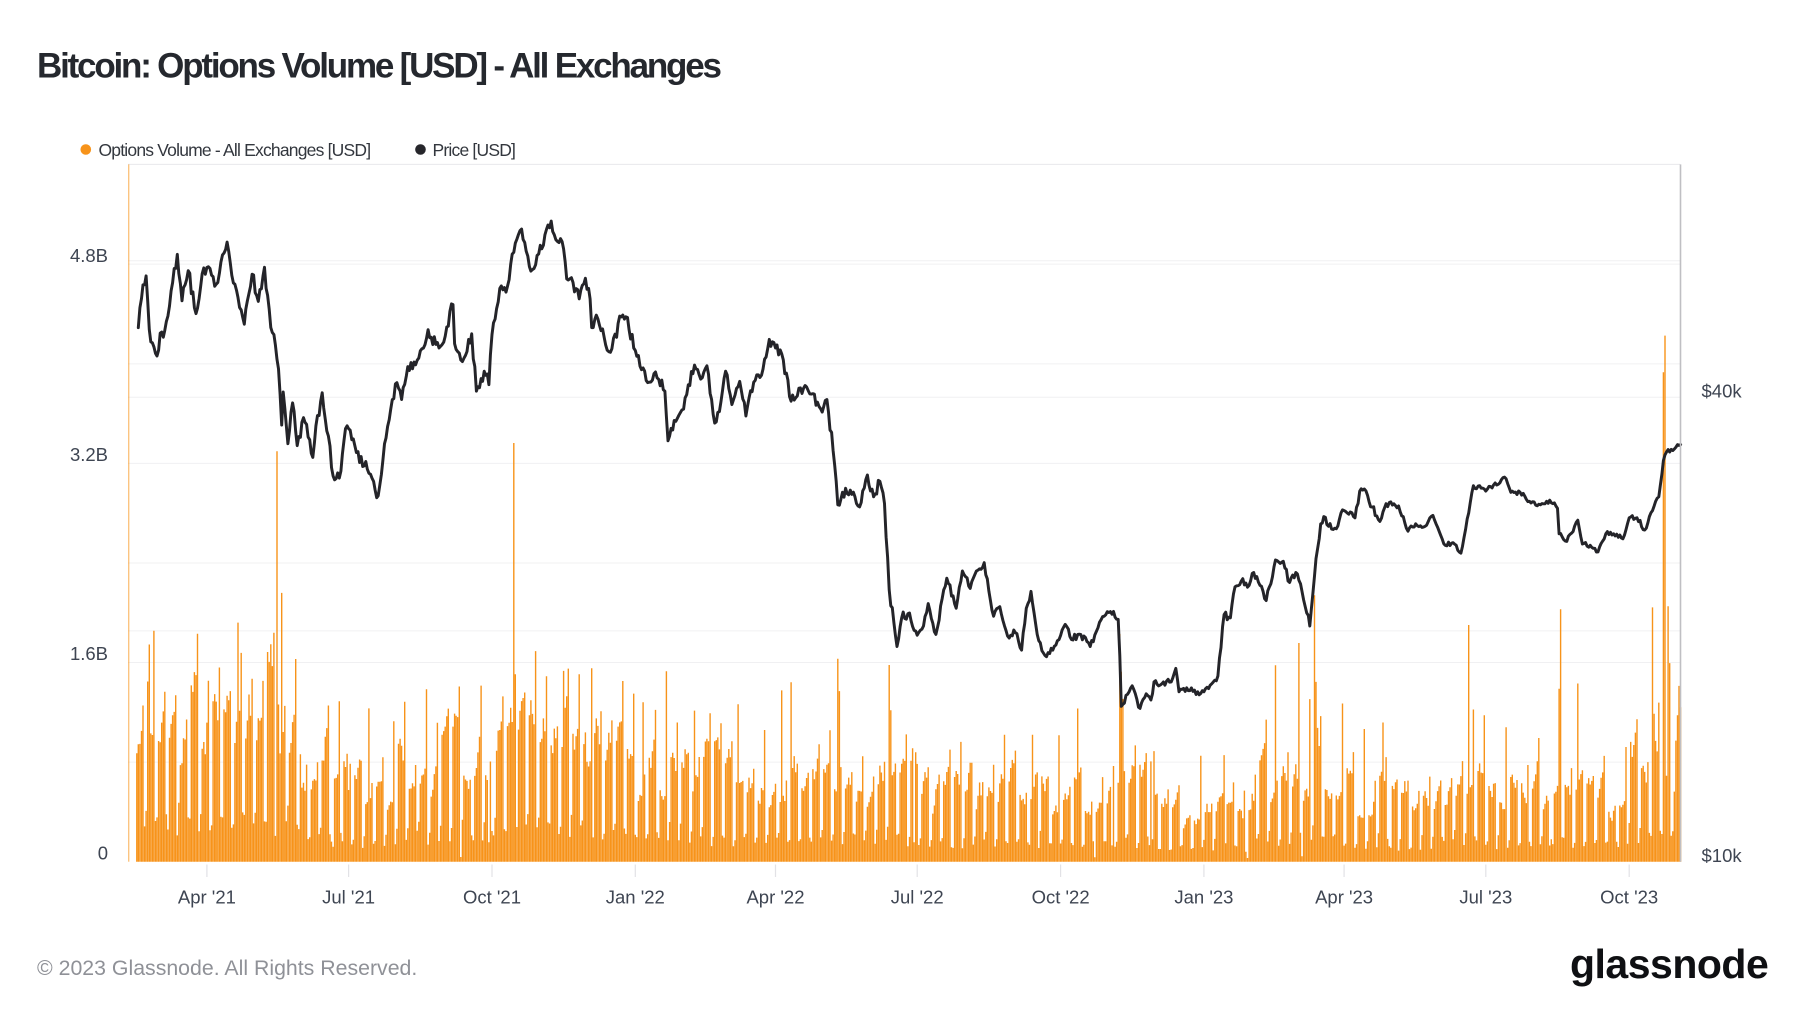  What do you see at coordinates (1669, 964) in the screenshot?
I see `svg-text: glassnode` at bounding box center [1669, 964].